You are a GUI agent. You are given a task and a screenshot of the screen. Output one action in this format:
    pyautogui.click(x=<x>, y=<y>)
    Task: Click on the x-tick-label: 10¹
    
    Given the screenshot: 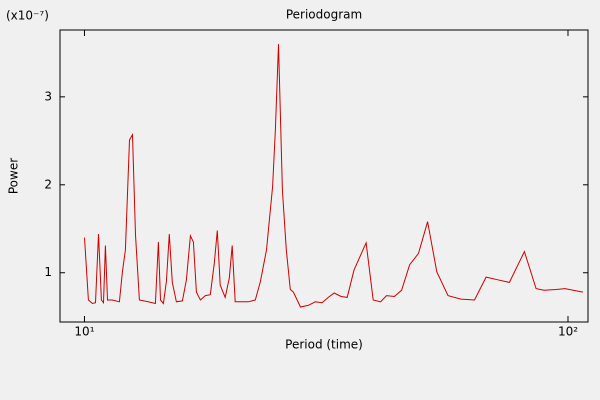 What is the action you would take?
    pyautogui.click(x=84, y=332)
    